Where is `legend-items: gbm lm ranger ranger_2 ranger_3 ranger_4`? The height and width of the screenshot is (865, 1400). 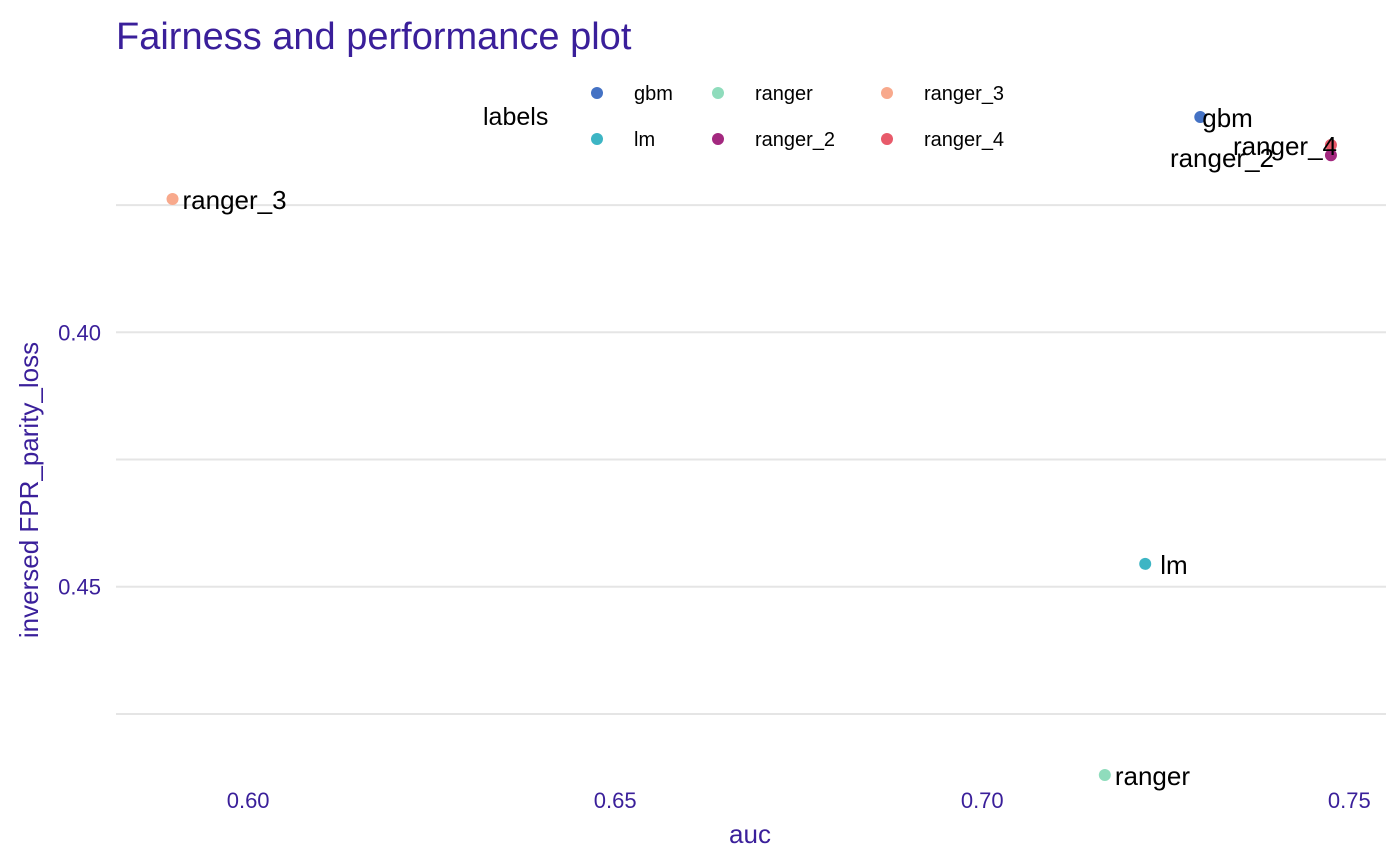
legend-items: gbm lm ranger ranger_2 ranger_3 ranger_4 is located at coordinates (797, 117).